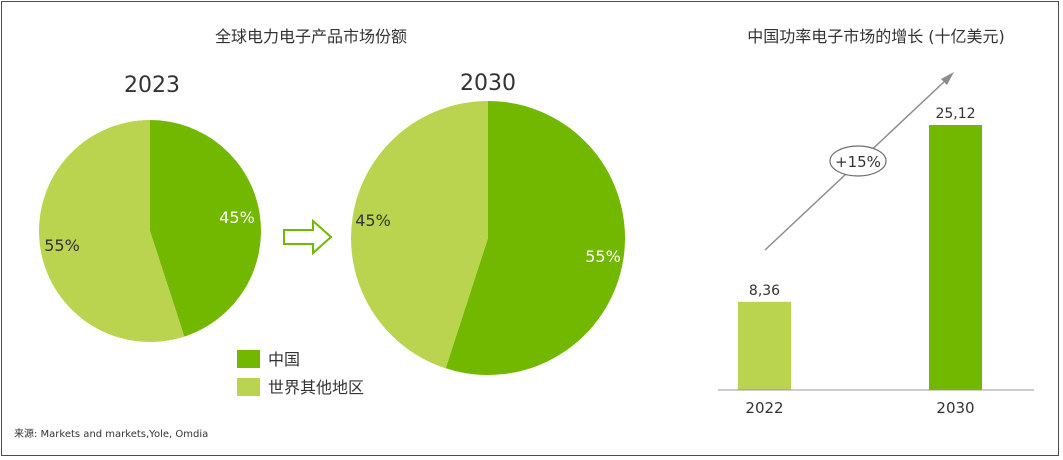 The width and height of the screenshot is (1063, 460). Describe the element at coordinates (237, 217) in the screenshot. I see `pie-2023-china-label: 45%` at that location.